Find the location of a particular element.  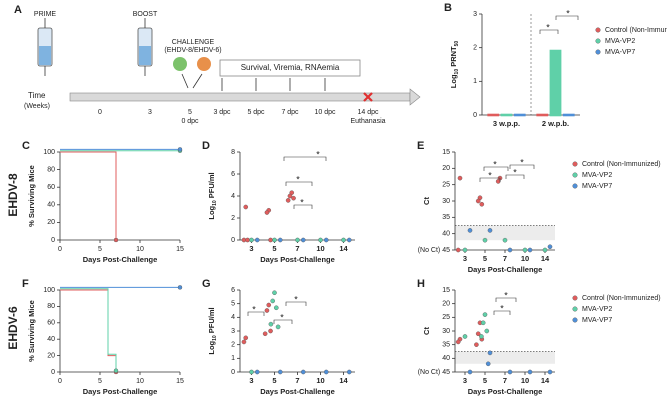

y-tick-label: 40 is located at coordinates (446, 234).